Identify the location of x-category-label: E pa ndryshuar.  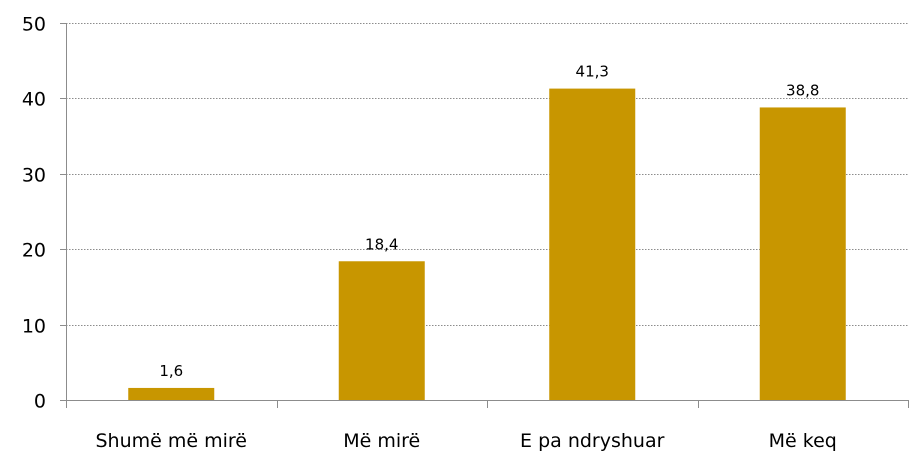
(592, 441).